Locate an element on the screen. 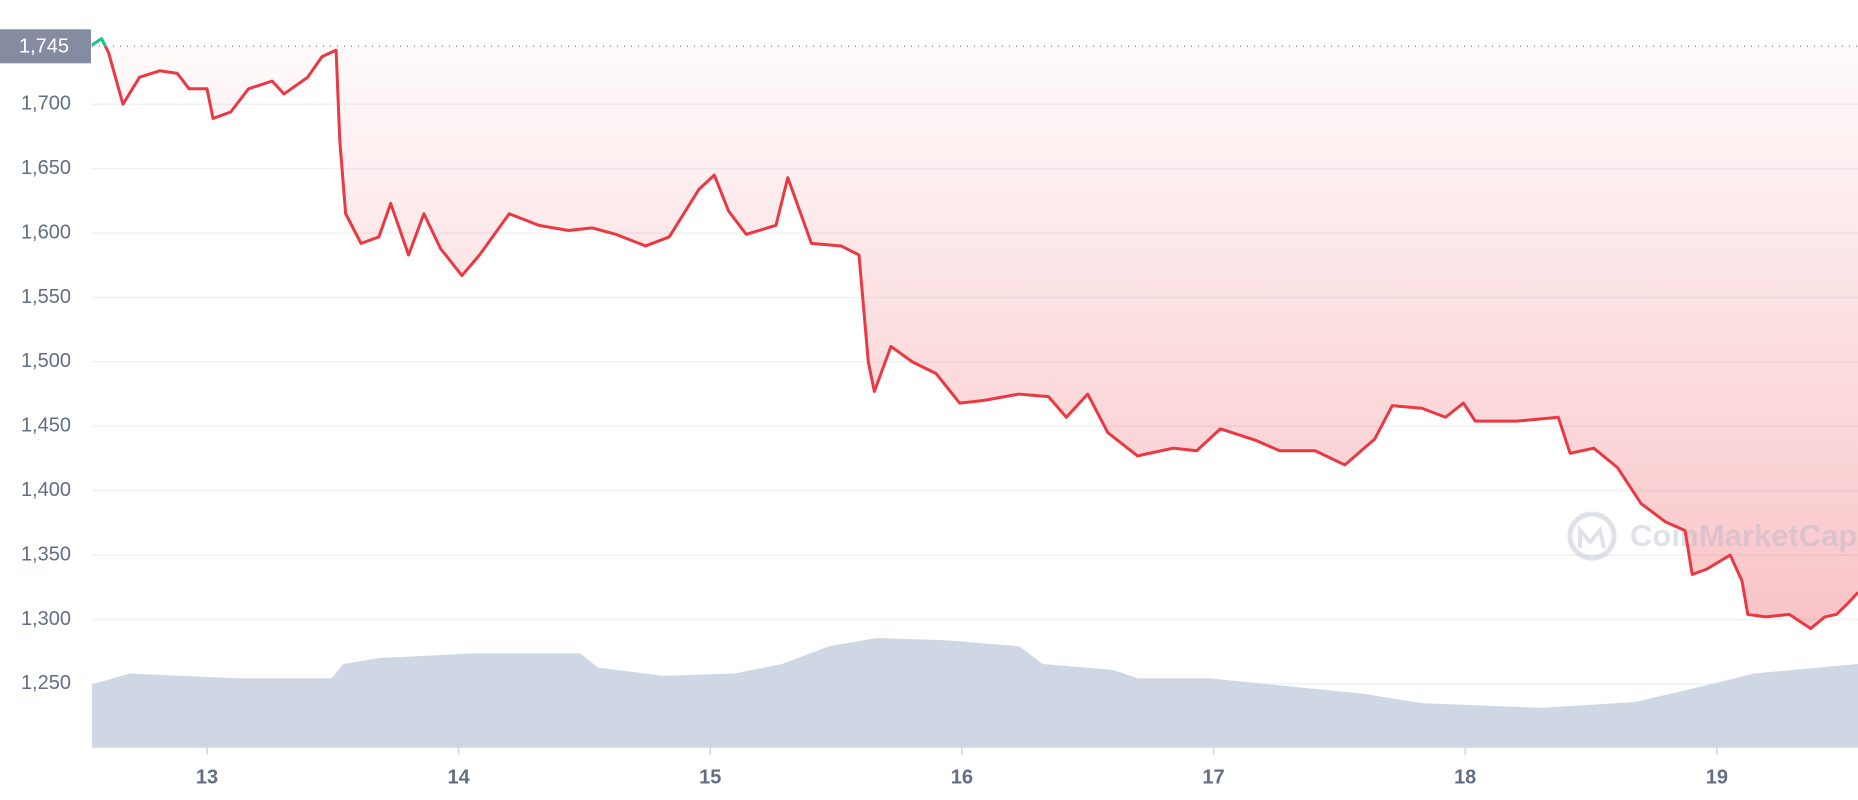 The width and height of the screenshot is (1858, 800). x-tick-label: 16 is located at coordinates (962, 777).